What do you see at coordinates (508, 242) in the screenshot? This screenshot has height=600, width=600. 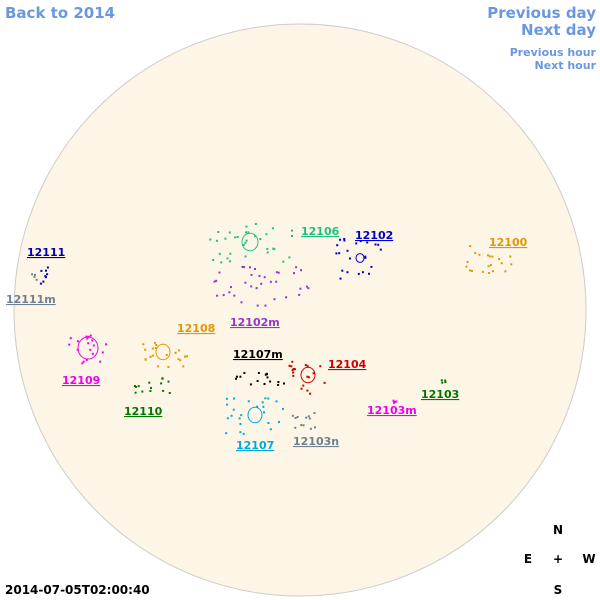 I see `region-label: 12100` at bounding box center [508, 242].